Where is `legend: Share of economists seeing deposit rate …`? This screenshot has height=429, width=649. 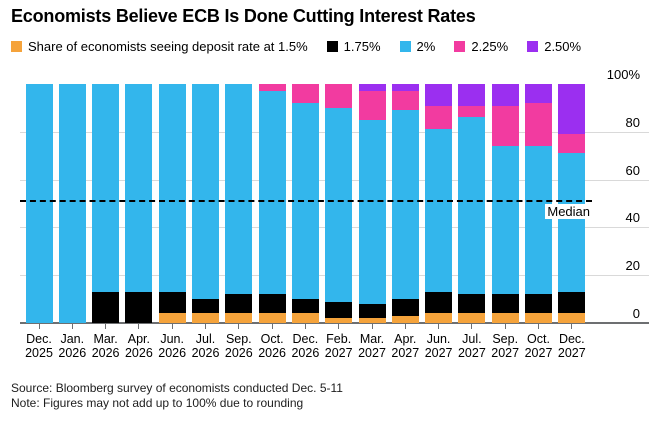 legend: Share of economists seeing deposit rate … is located at coordinates (296, 46).